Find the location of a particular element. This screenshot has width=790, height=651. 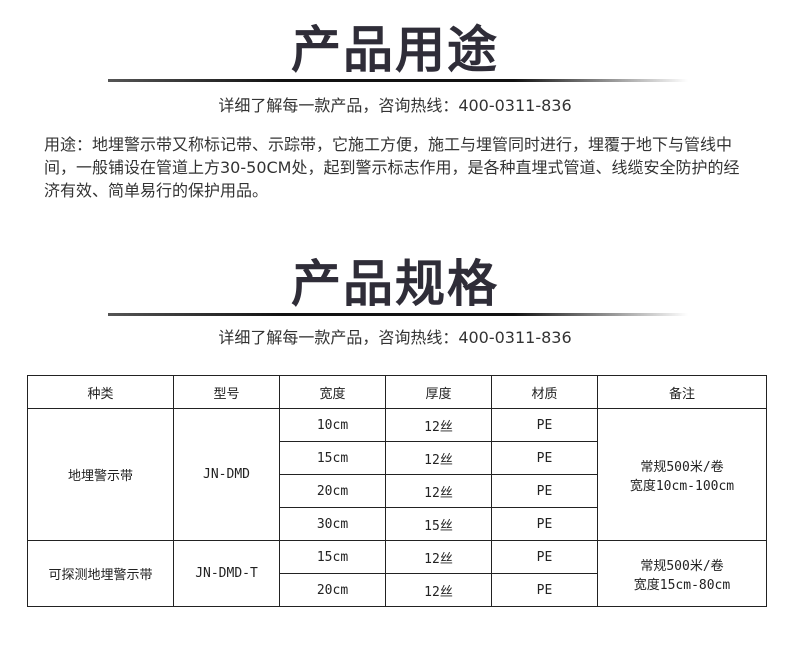

table-row: 30cm 15丝 PE is located at coordinates (397, 524).